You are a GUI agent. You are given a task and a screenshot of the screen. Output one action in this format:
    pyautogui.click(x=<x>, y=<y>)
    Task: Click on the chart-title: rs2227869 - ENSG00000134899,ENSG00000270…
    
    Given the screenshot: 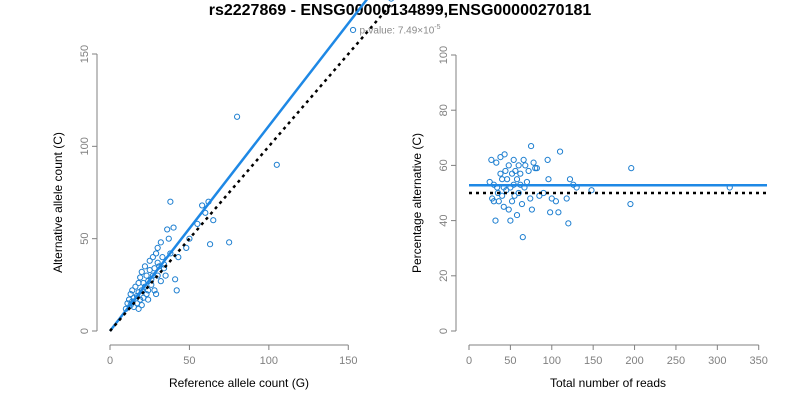 What is the action you would take?
    pyautogui.click(x=400, y=10)
    